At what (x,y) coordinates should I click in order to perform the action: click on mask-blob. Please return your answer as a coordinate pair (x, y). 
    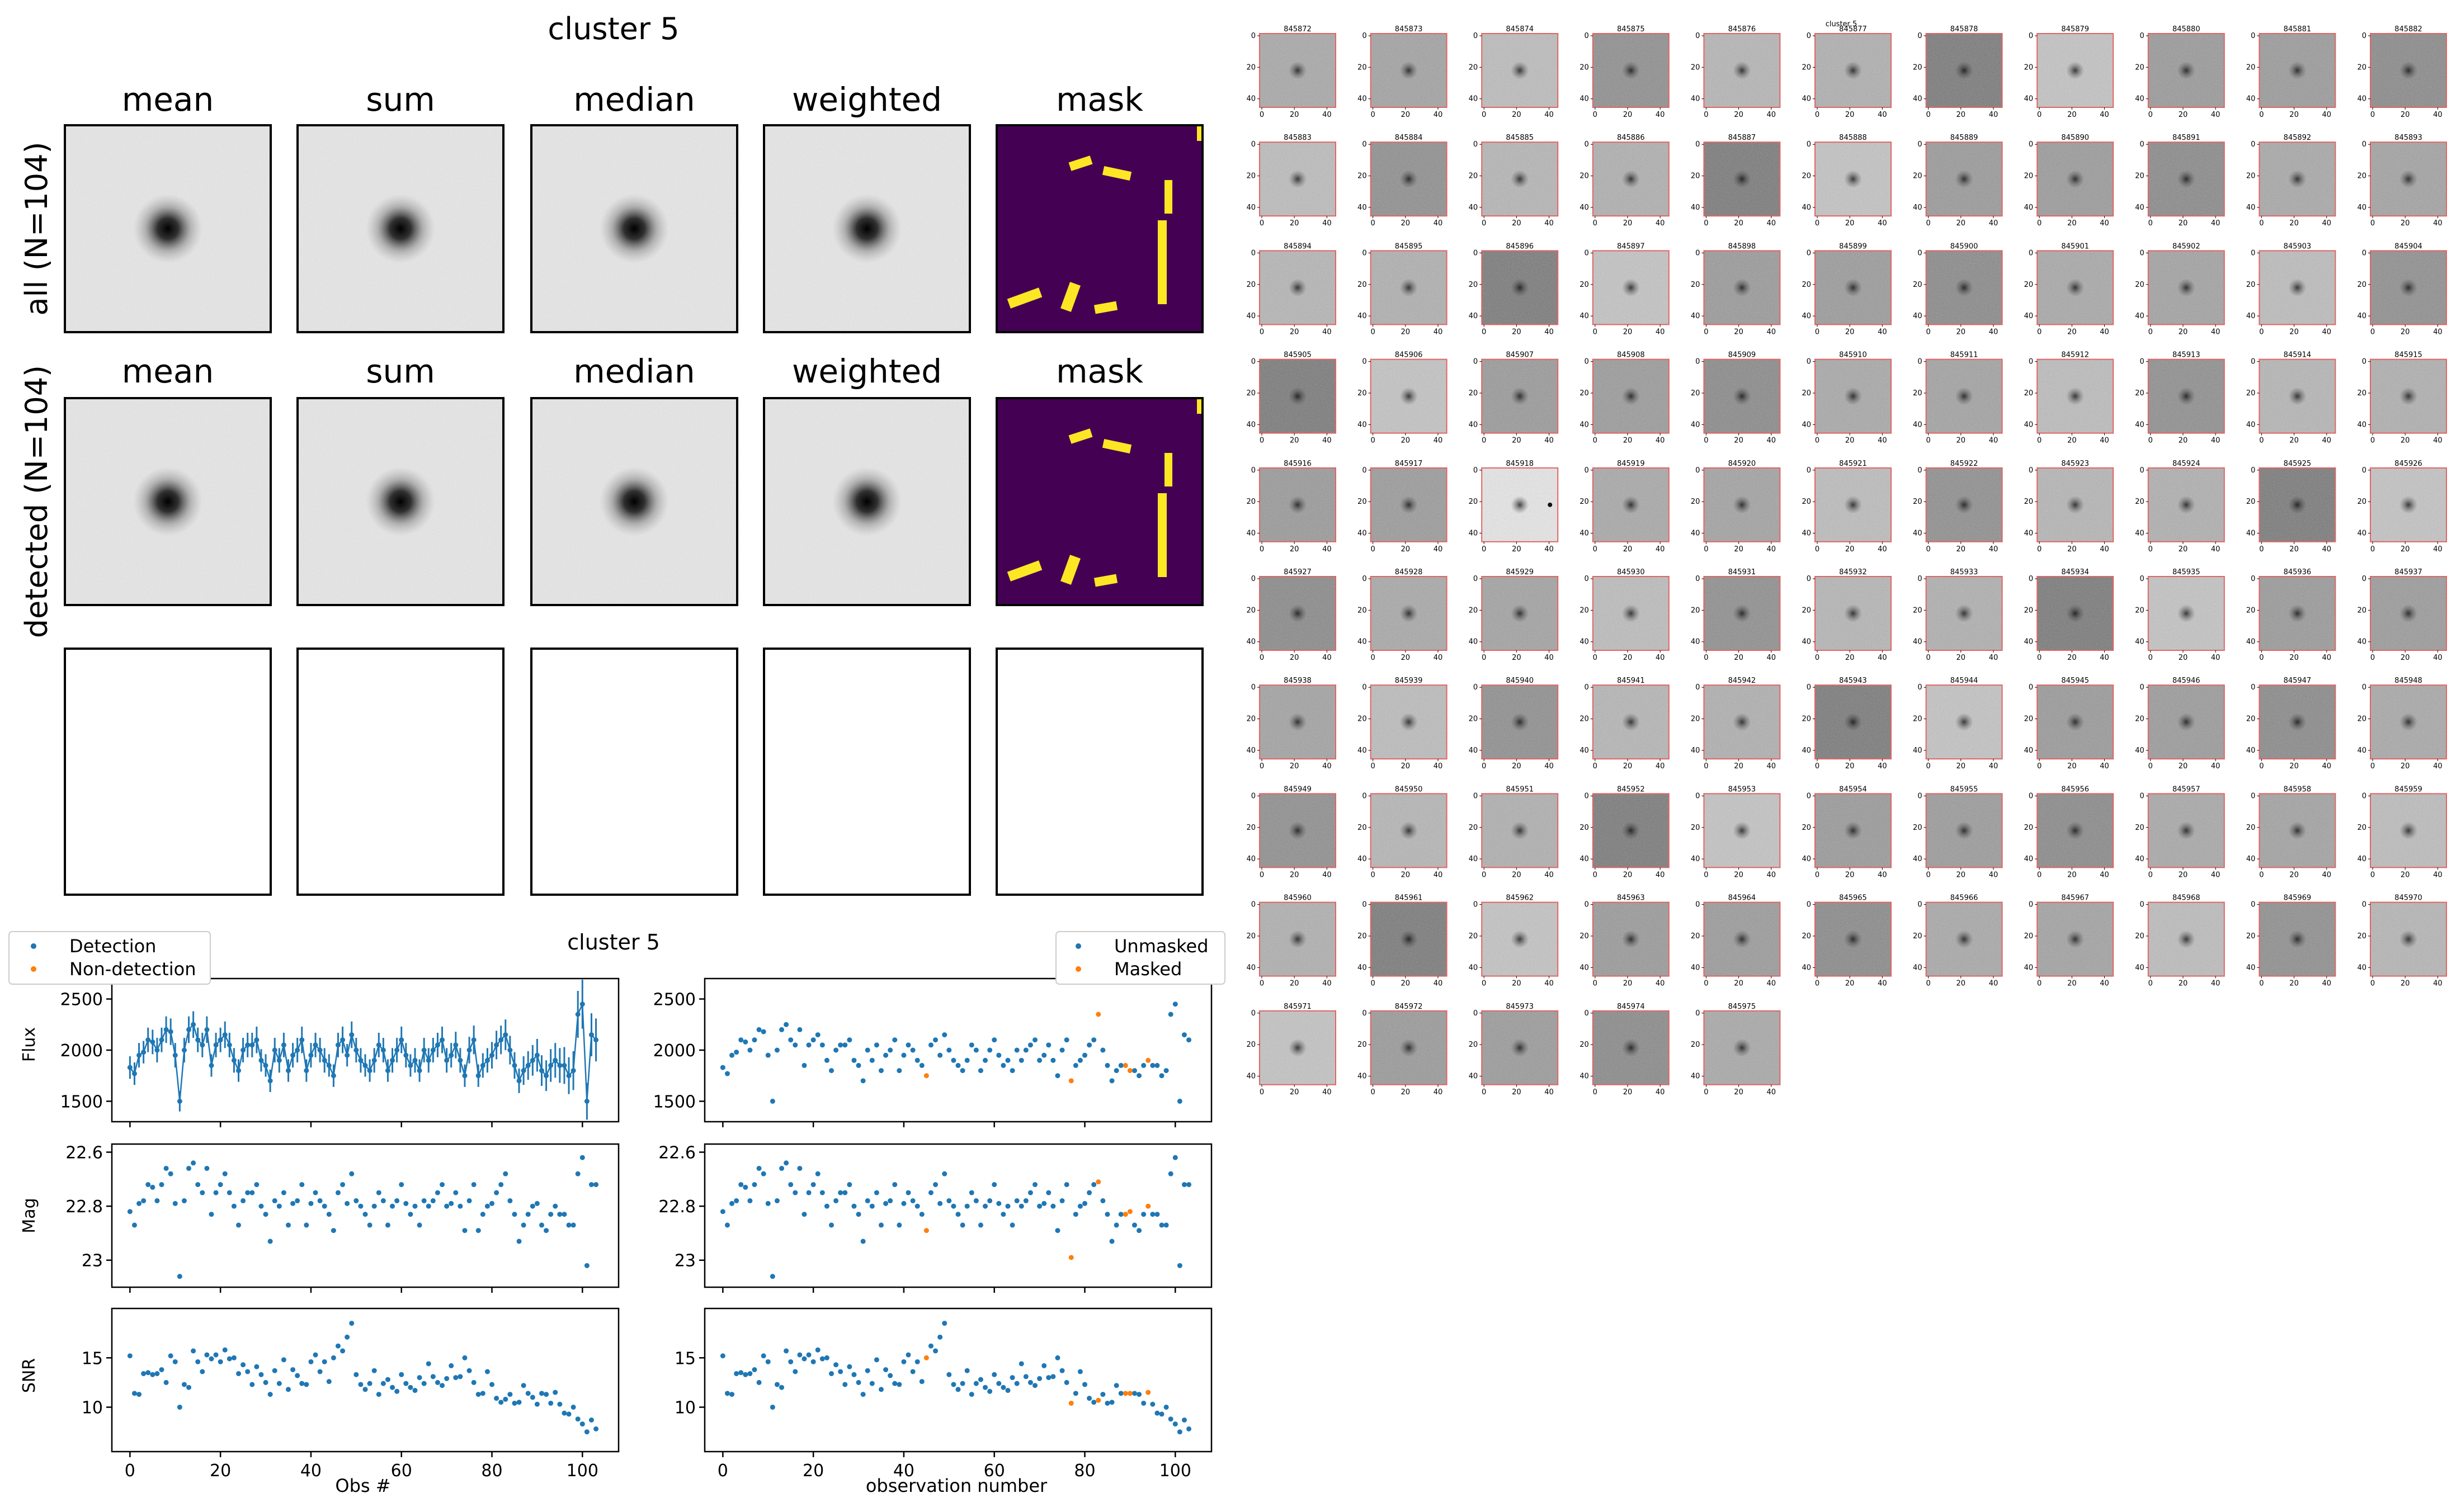
    Looking at the image, I should click on (1105, 307).